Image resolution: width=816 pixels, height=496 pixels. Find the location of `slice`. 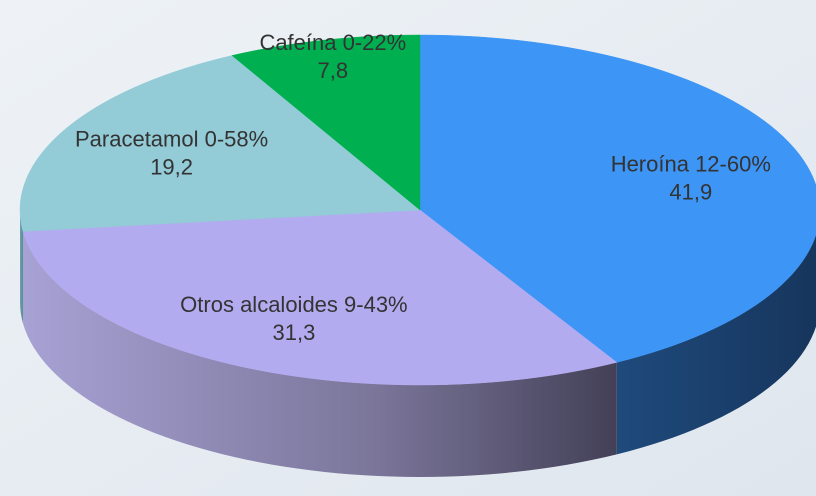

slice is located at coordinates (326, 122).